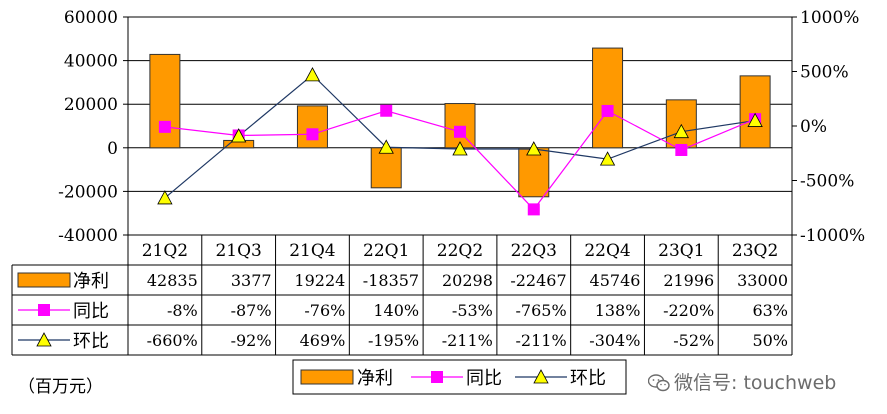  I want to click on table-cell: -220%, so click(688, 310).